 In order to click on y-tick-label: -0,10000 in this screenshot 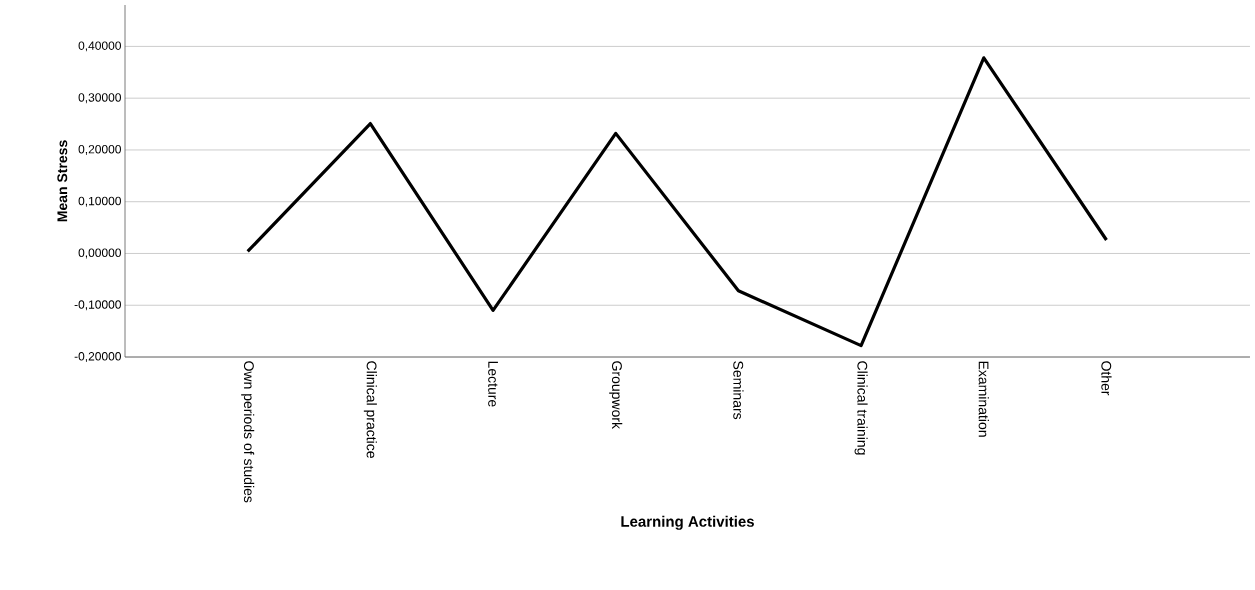, I will do `click(97, 305)`.